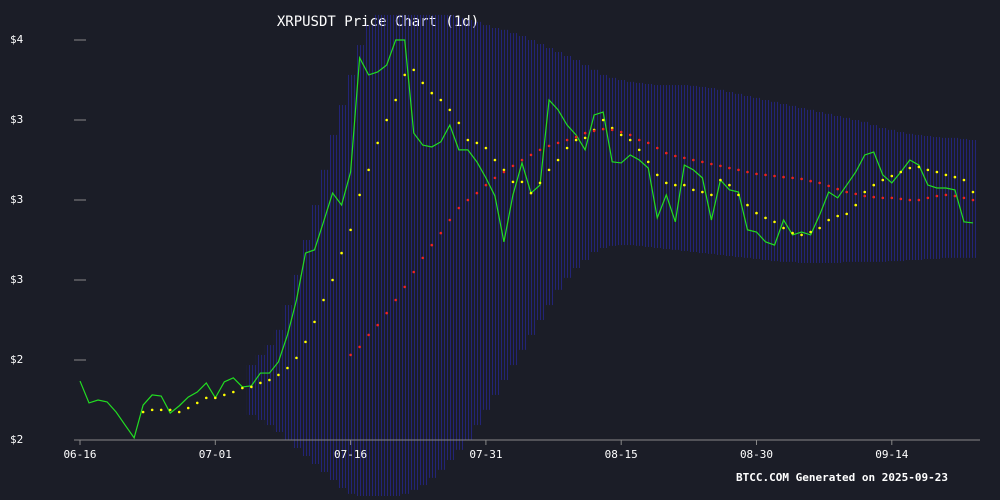  What do you see at coordinates (16, 279) in the screenshot?
I see `y-tick-label: $3` at bounding box center [16, 279].